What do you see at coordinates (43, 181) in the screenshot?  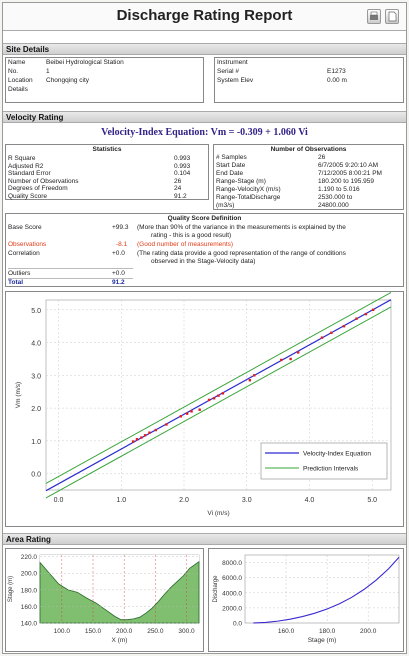 I see `stat-label: Number of Observations` at bounding box center [43, 181].